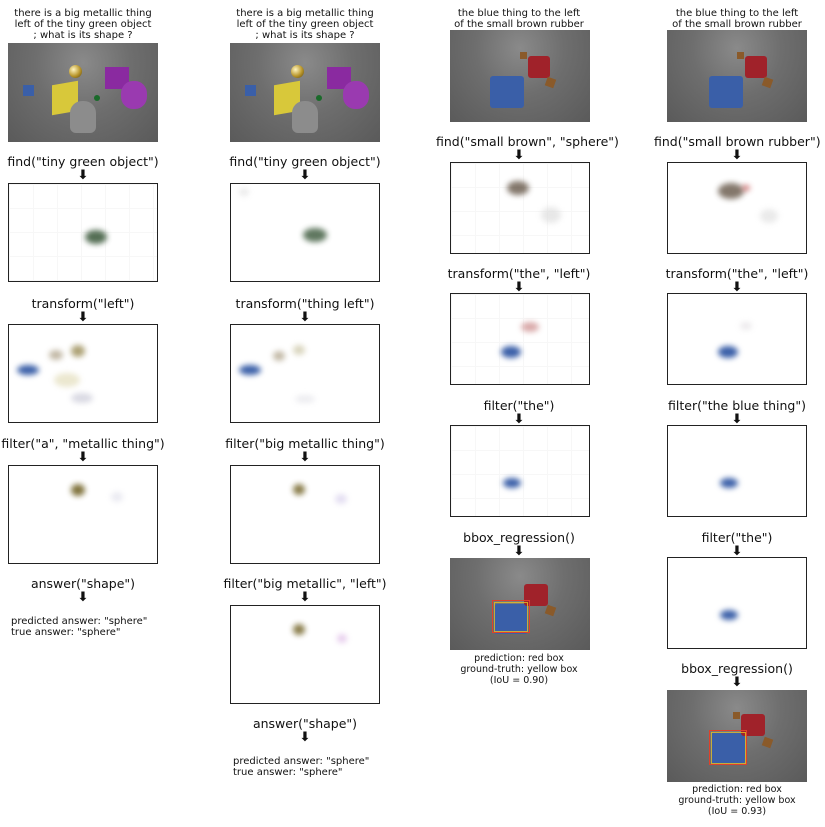 The height and width of the screenshot is (827, 825). Describe the element at coordinates (519, 537) in the screenshot. I see `module-label: bbox_regression()` at that location.